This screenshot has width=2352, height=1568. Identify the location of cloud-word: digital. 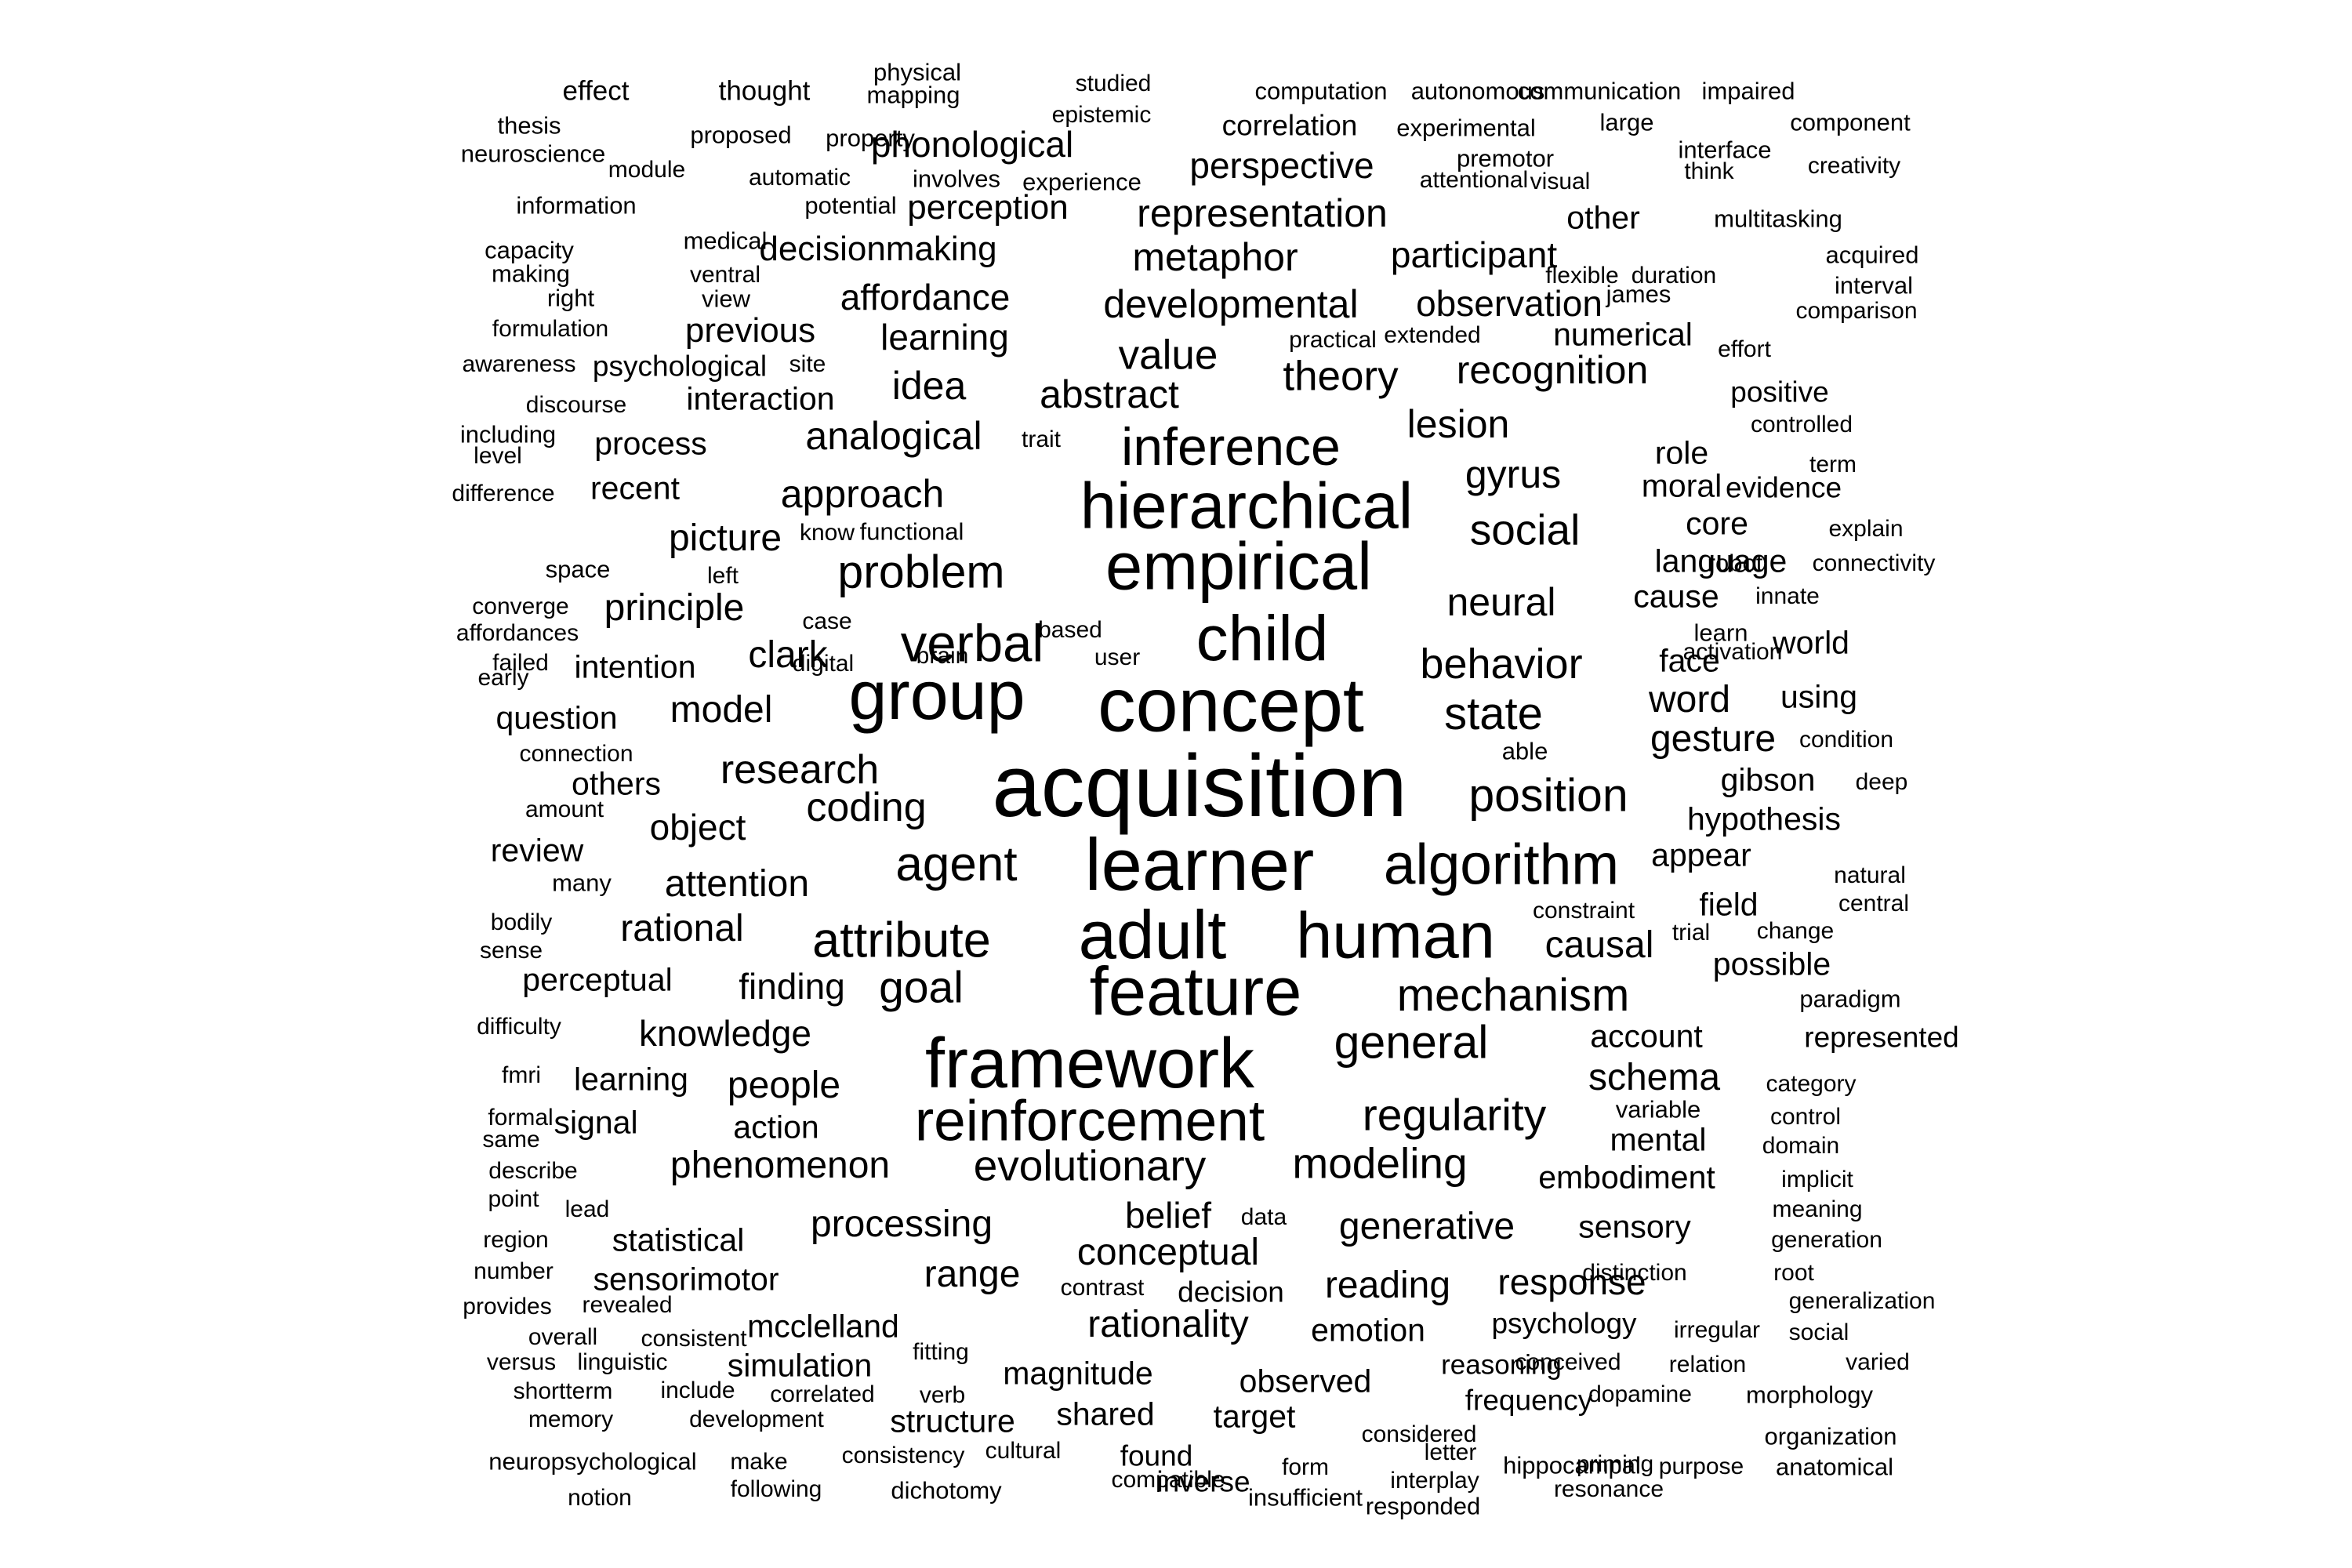
(824, 664).